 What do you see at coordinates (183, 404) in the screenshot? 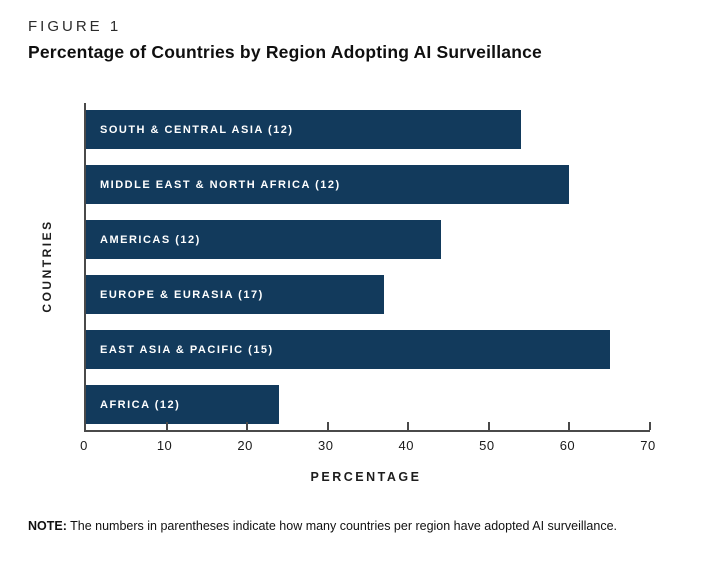
I see `bar: AFRICA (12)` at bounding box center [183, 404].